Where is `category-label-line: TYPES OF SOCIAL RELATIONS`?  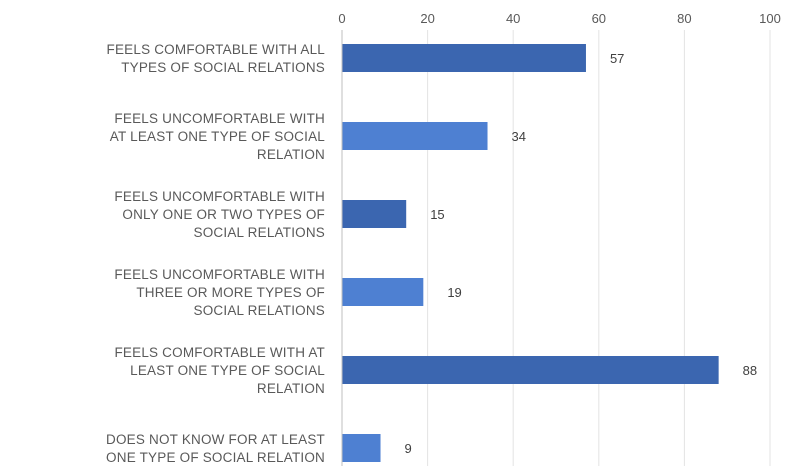 category-label-line: TYPES OF SOCIAL RELATIONS is located at coordinates (223, 67).